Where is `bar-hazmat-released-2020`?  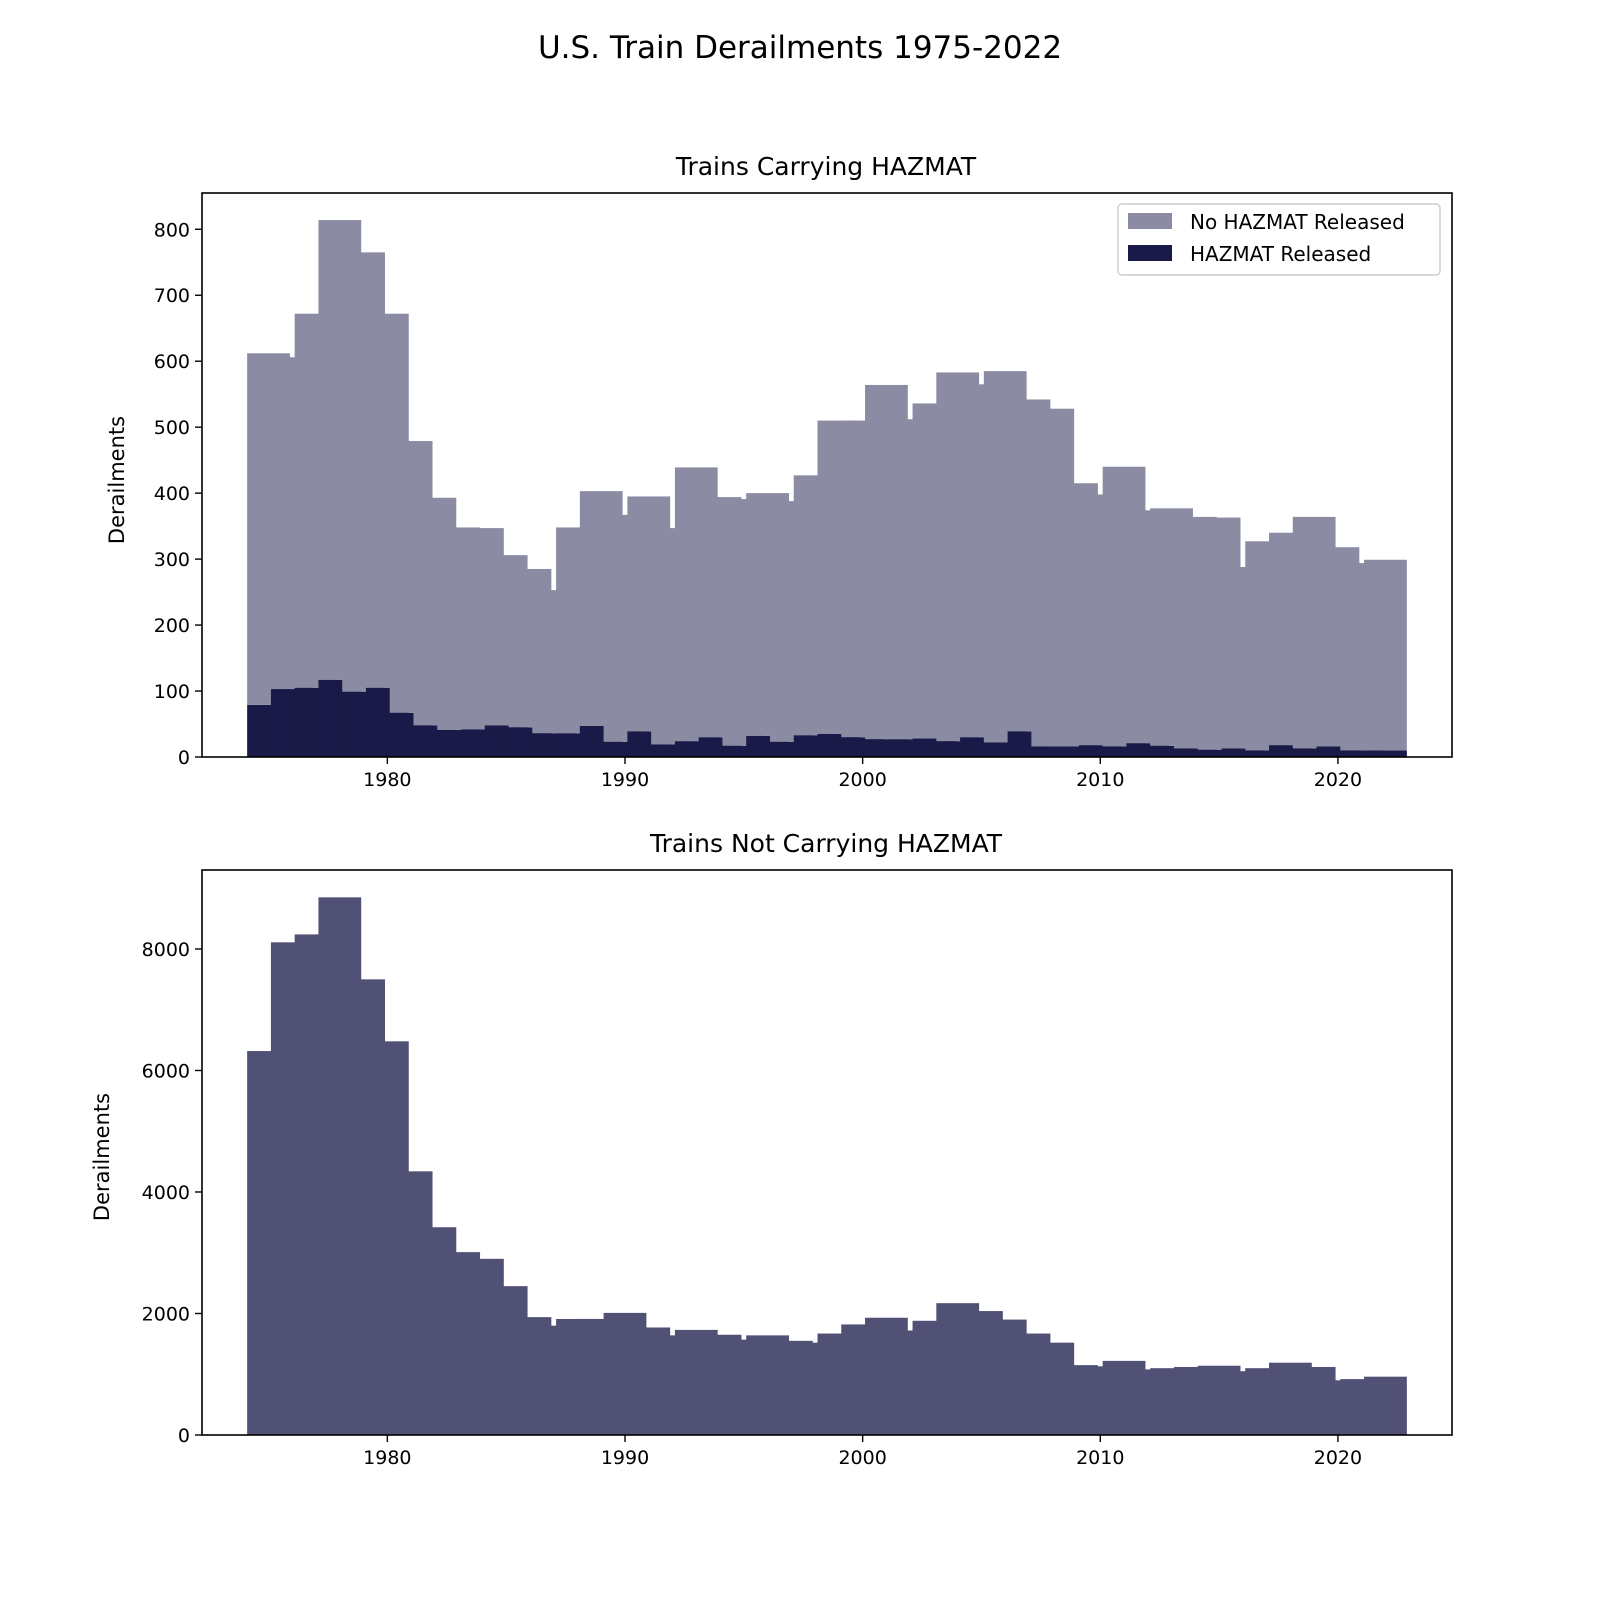
bar-hazmat-released-2020 is located at coordinates (1338, 751).